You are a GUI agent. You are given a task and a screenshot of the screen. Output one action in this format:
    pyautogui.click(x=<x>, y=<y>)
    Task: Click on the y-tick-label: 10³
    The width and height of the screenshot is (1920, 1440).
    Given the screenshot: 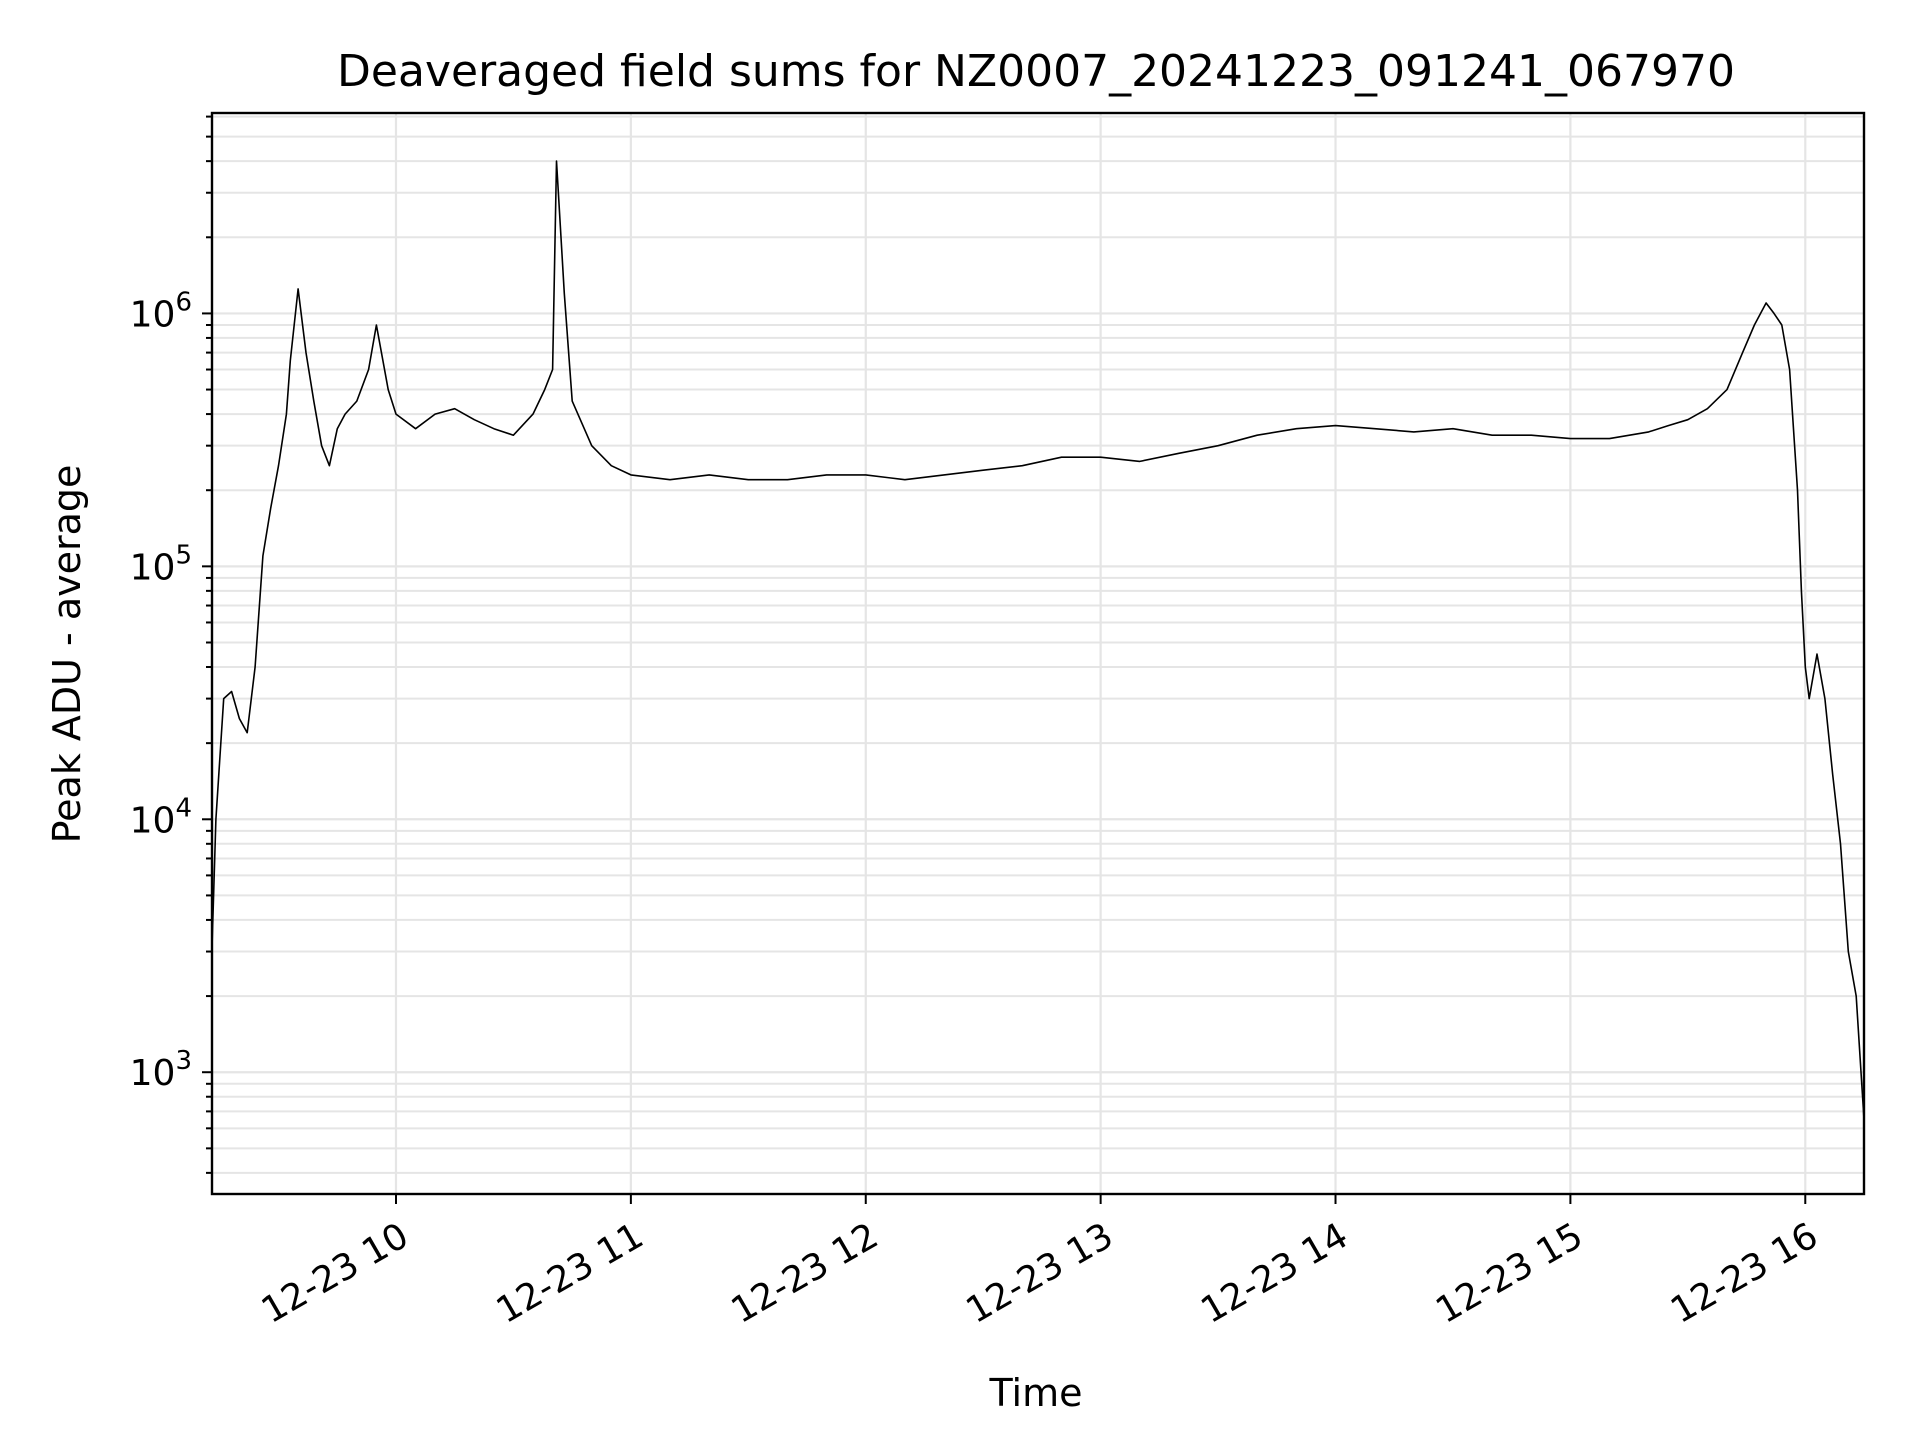 What is the action you would take?
    pyautogui.click(x=161, y=1070)
    